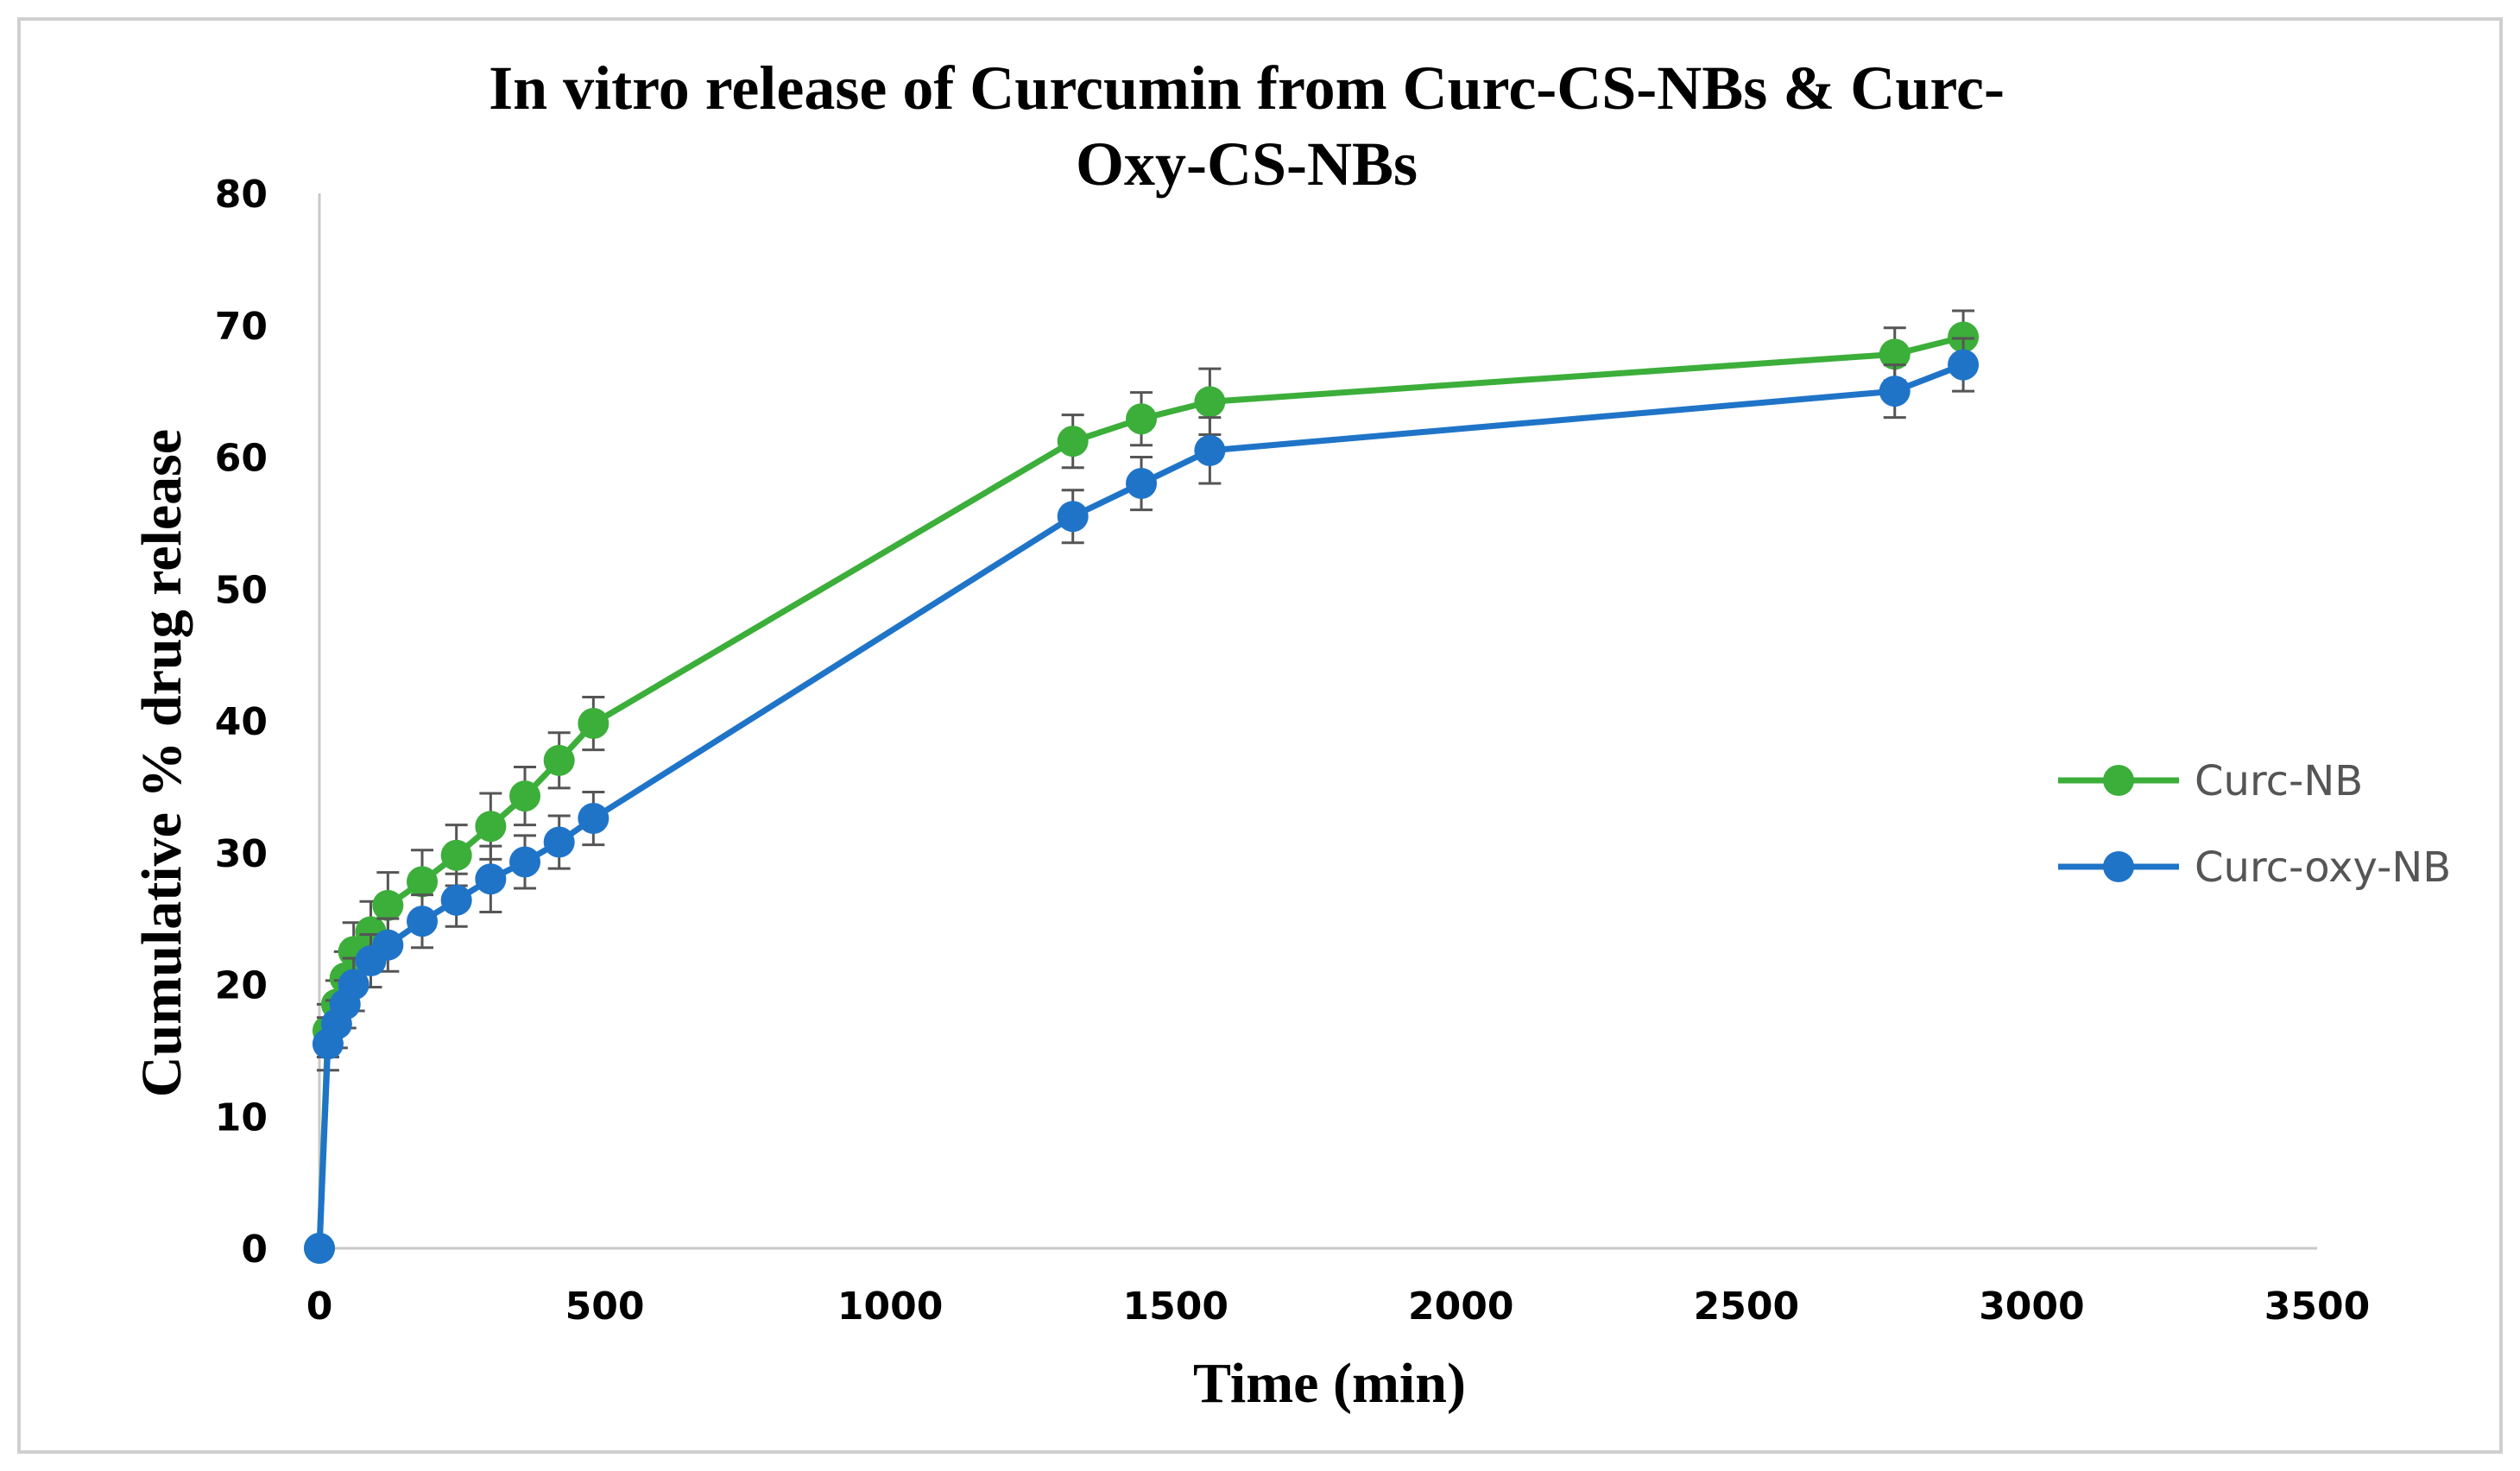  I want to click on y-tick-label: 30, so click(241, 854).